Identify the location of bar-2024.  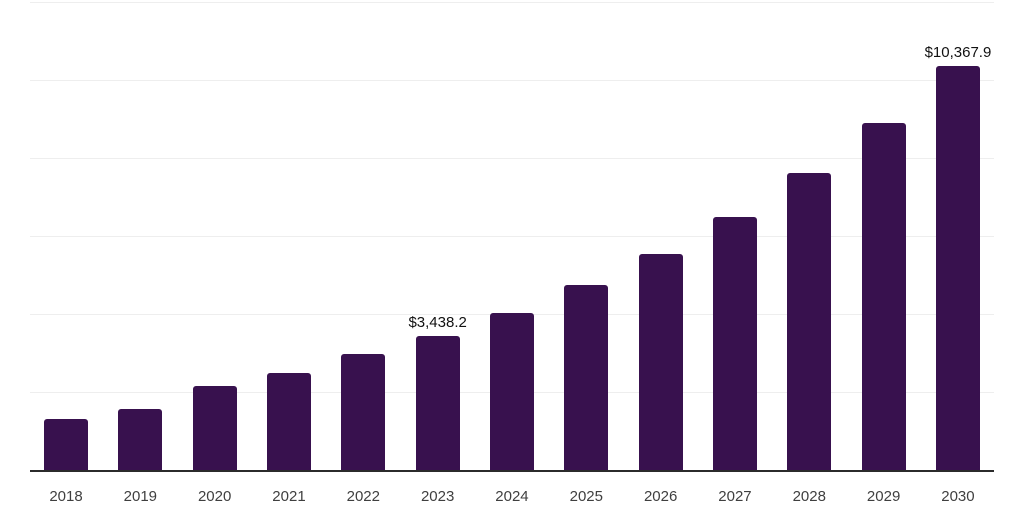
(511, 391).